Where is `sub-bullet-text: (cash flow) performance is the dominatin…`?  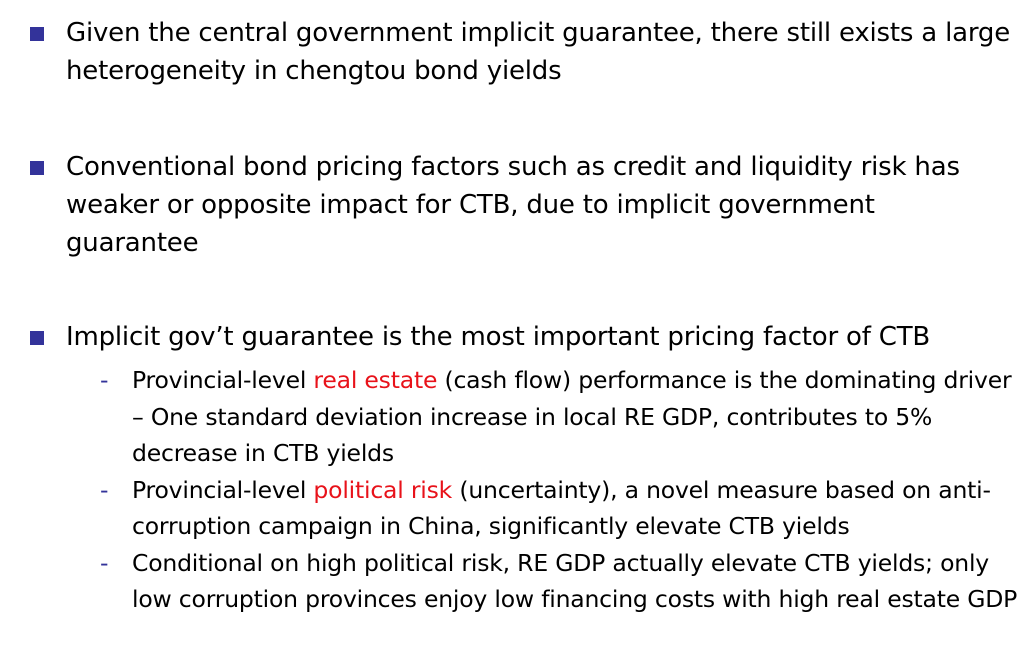
sub-bullet-text: (cash flow) performance is the dominatin… is located at coordinates (572, 416).